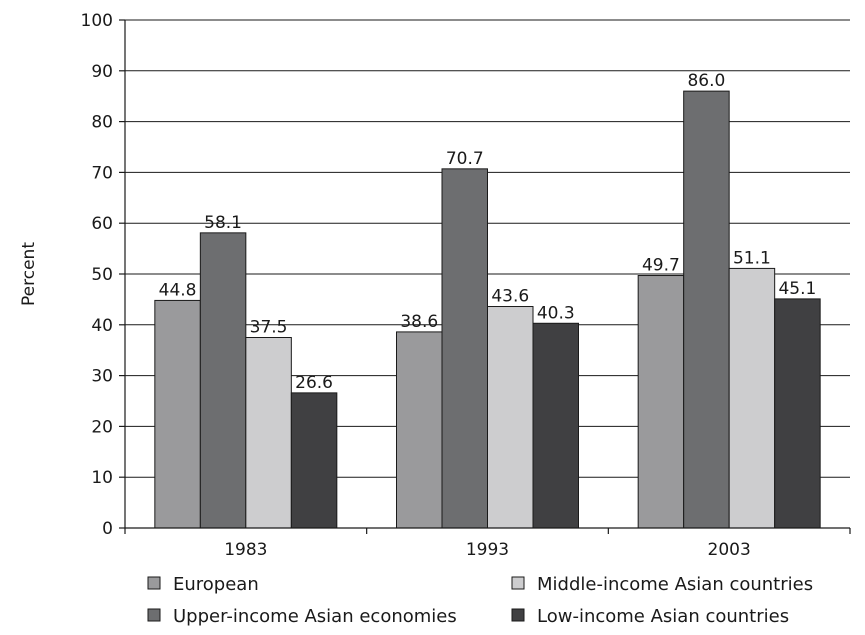 The width and height of the screenshot is (865, 635). I want to click on y-tick-label: 40, so click(102, 326).